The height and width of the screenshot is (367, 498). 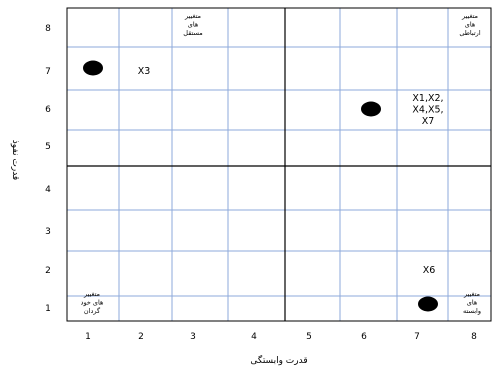 I want to click on quadrant-label: متغییر های مستقل, so click(x=192, y=24).